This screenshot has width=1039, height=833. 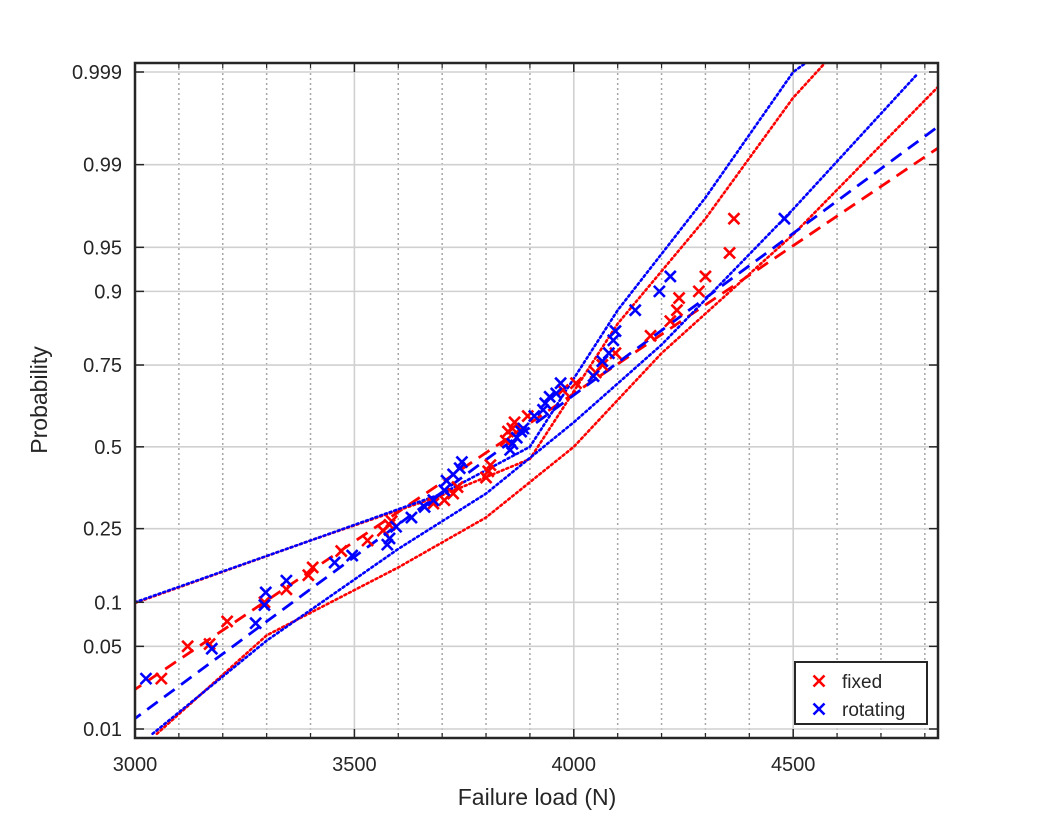 I want to click on legend: fixed rotating, so click(x=861, y=693).